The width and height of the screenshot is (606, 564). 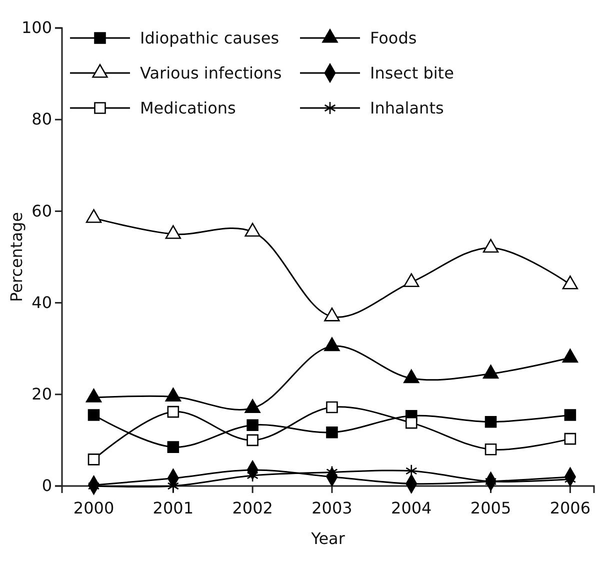 I want to click on legend-label: Inhalants, so click(x=407, y=108).